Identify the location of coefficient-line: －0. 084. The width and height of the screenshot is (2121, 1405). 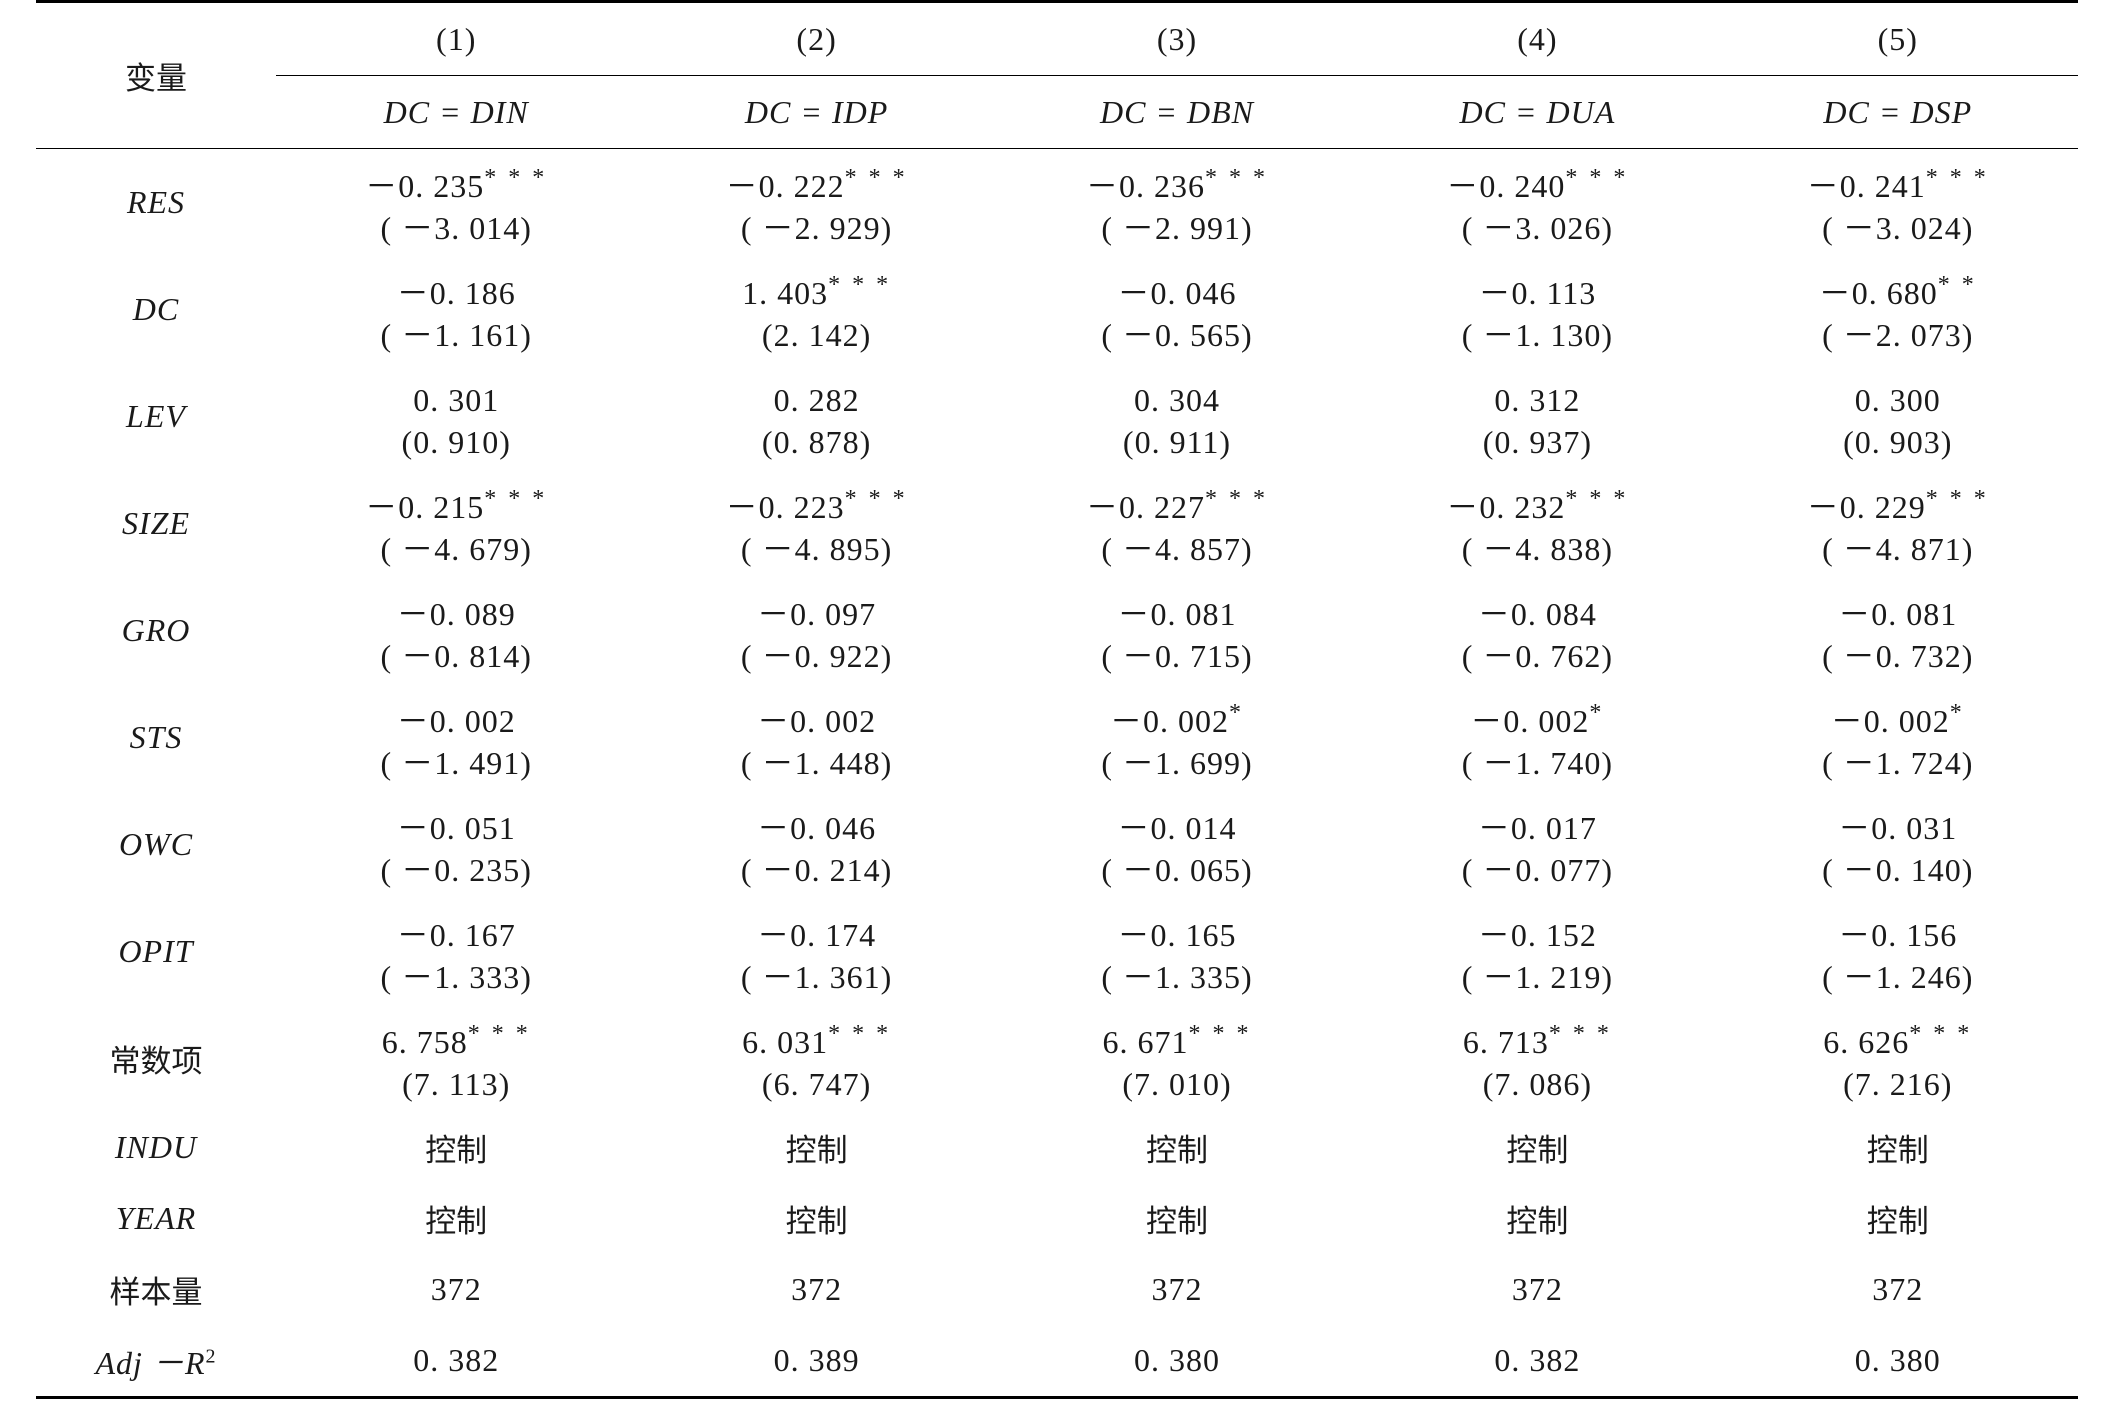
(1537, 610).